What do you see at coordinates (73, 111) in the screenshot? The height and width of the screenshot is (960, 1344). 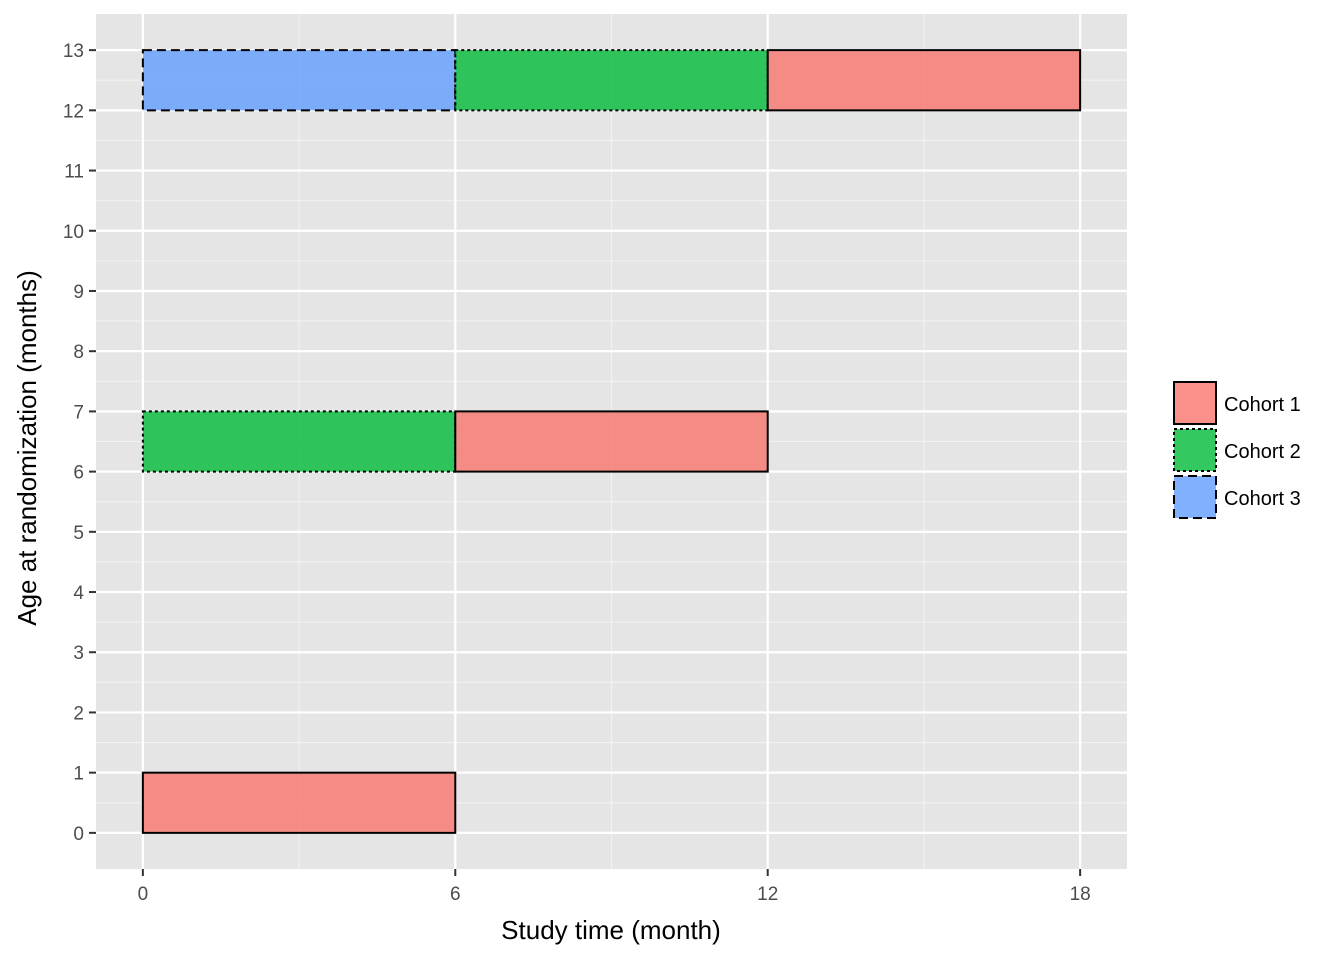 I see `y-tick-label: 12` at bounding box center [73, 111].